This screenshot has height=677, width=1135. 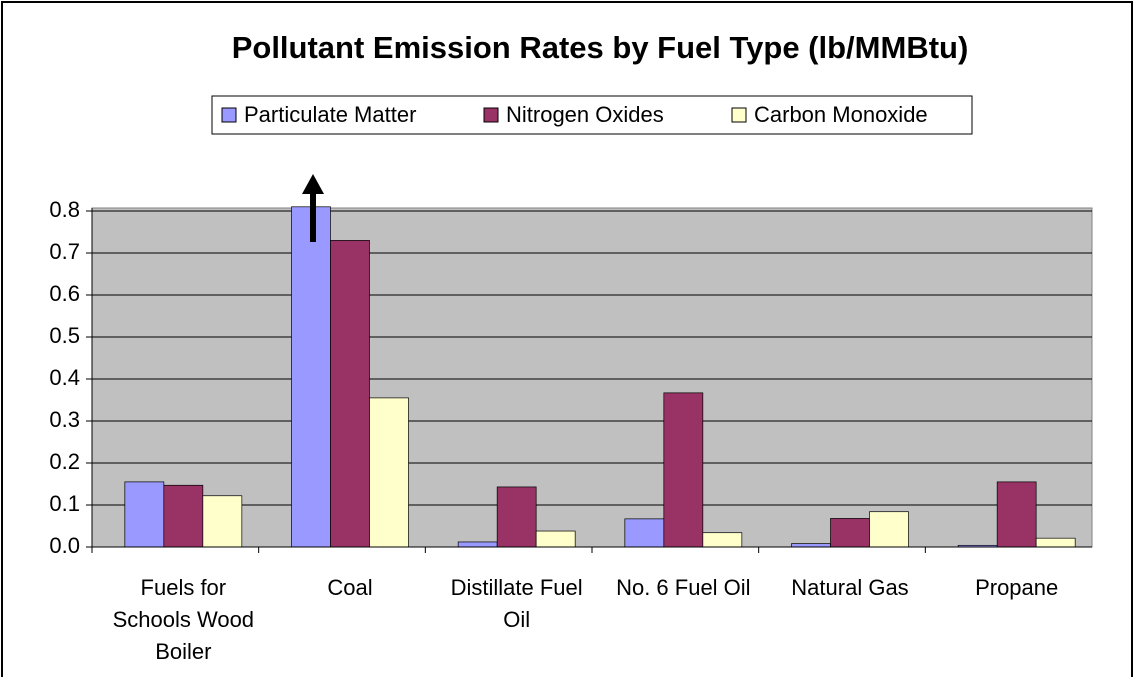 I want to click on legend-label: Particulate Matter, so click(x=330, y=114).